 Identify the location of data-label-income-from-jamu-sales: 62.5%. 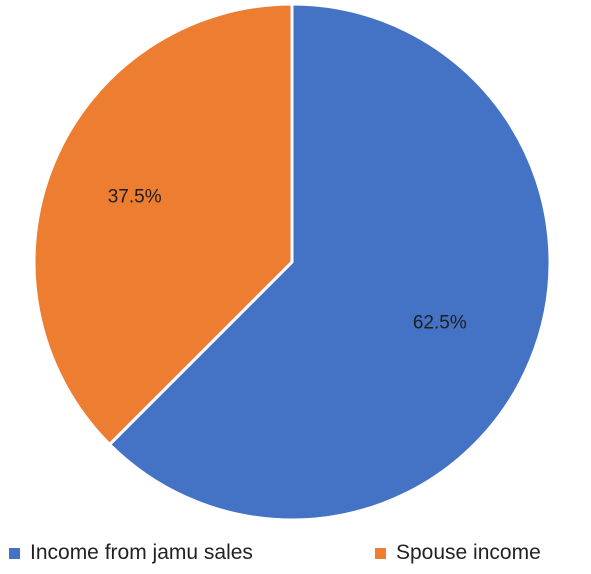
(440, 323).